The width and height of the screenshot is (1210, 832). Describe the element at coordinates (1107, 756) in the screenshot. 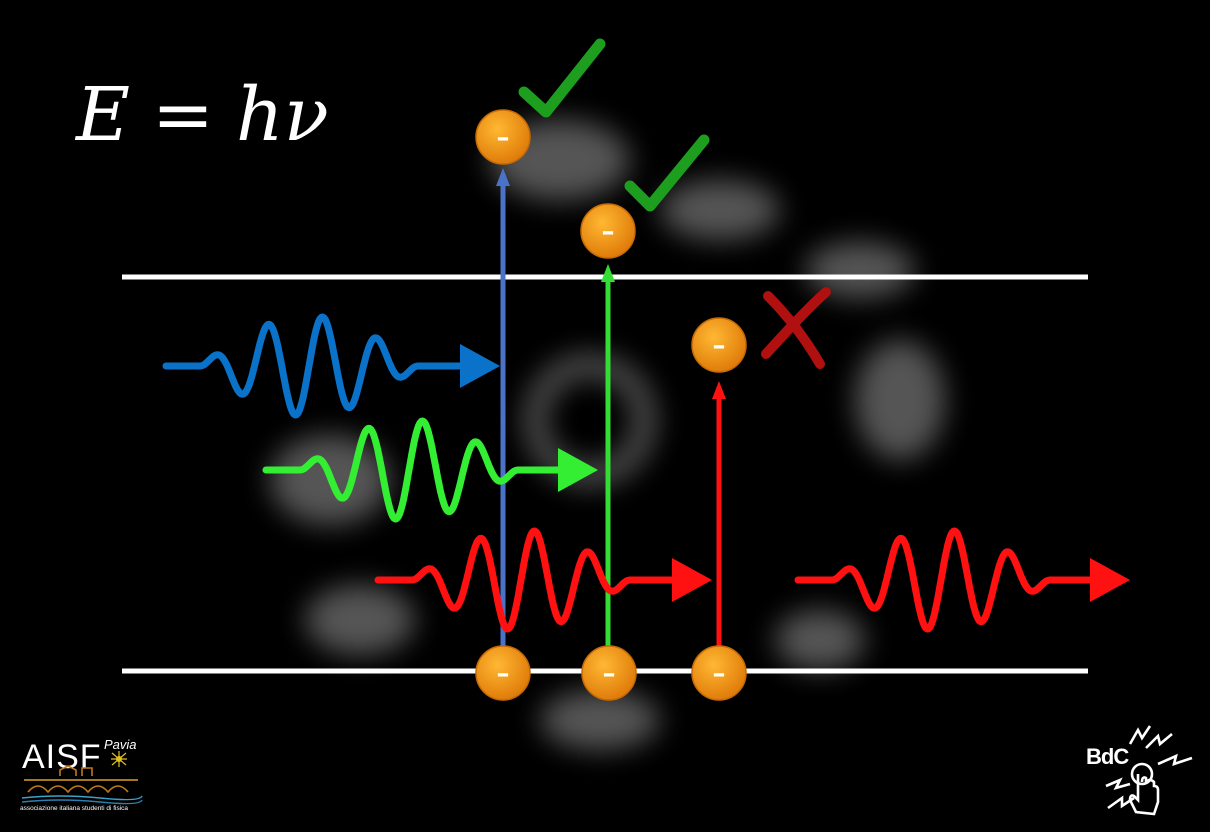

I see `bdc-logo-text: BdC` at that location.